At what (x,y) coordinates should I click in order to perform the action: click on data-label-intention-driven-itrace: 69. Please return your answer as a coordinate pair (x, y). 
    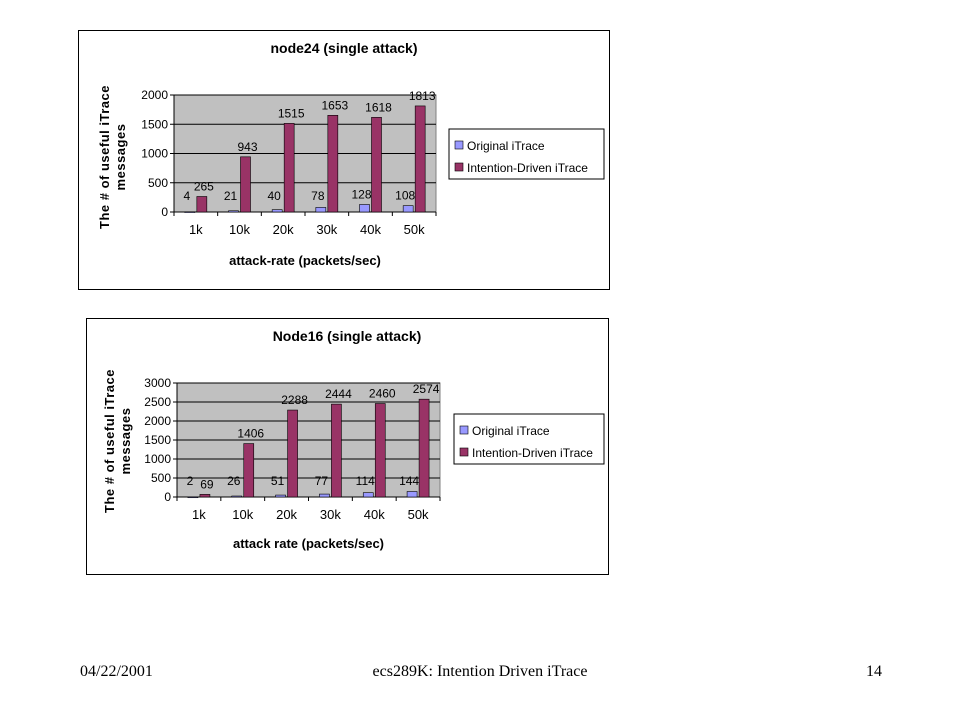
    Looking at the image, I should click on (207, 484).